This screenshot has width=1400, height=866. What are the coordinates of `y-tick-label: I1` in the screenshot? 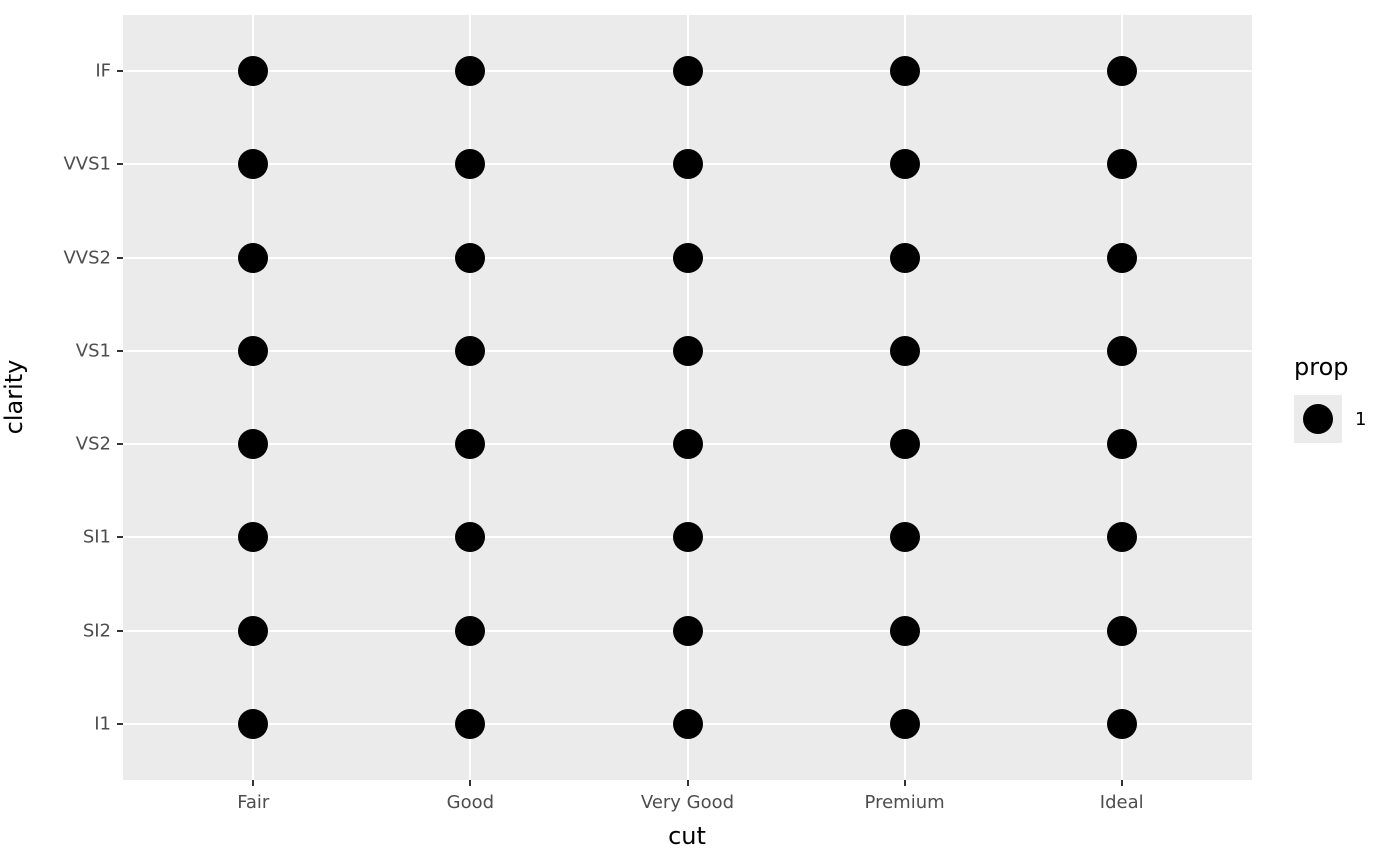 It's located at (102, 724).